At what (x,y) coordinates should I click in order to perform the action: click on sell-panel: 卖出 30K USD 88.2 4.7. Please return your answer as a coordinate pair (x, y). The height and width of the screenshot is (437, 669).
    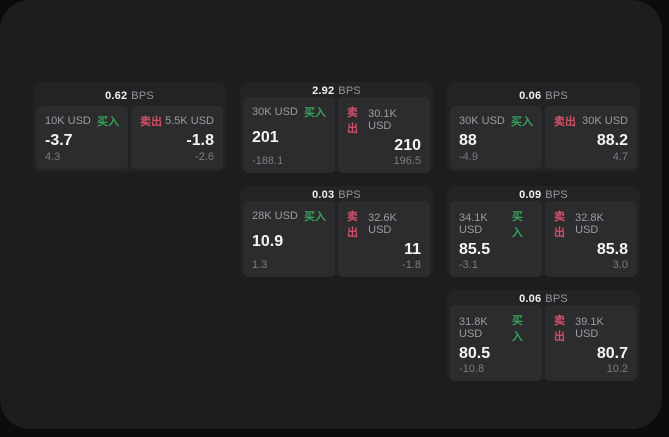
    Looking at the image, I should click on (591, 137).